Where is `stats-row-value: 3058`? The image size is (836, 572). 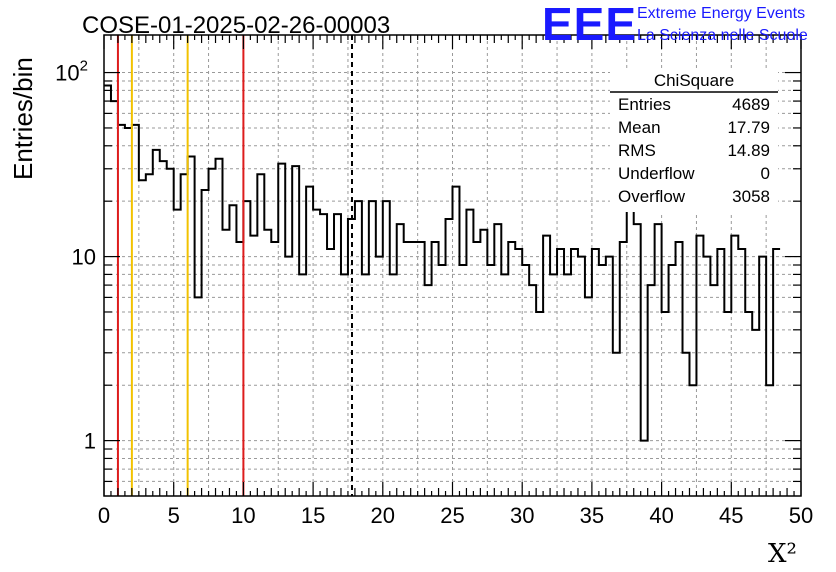 stats-row-value: 3058 is located at coordinates (751, 196).